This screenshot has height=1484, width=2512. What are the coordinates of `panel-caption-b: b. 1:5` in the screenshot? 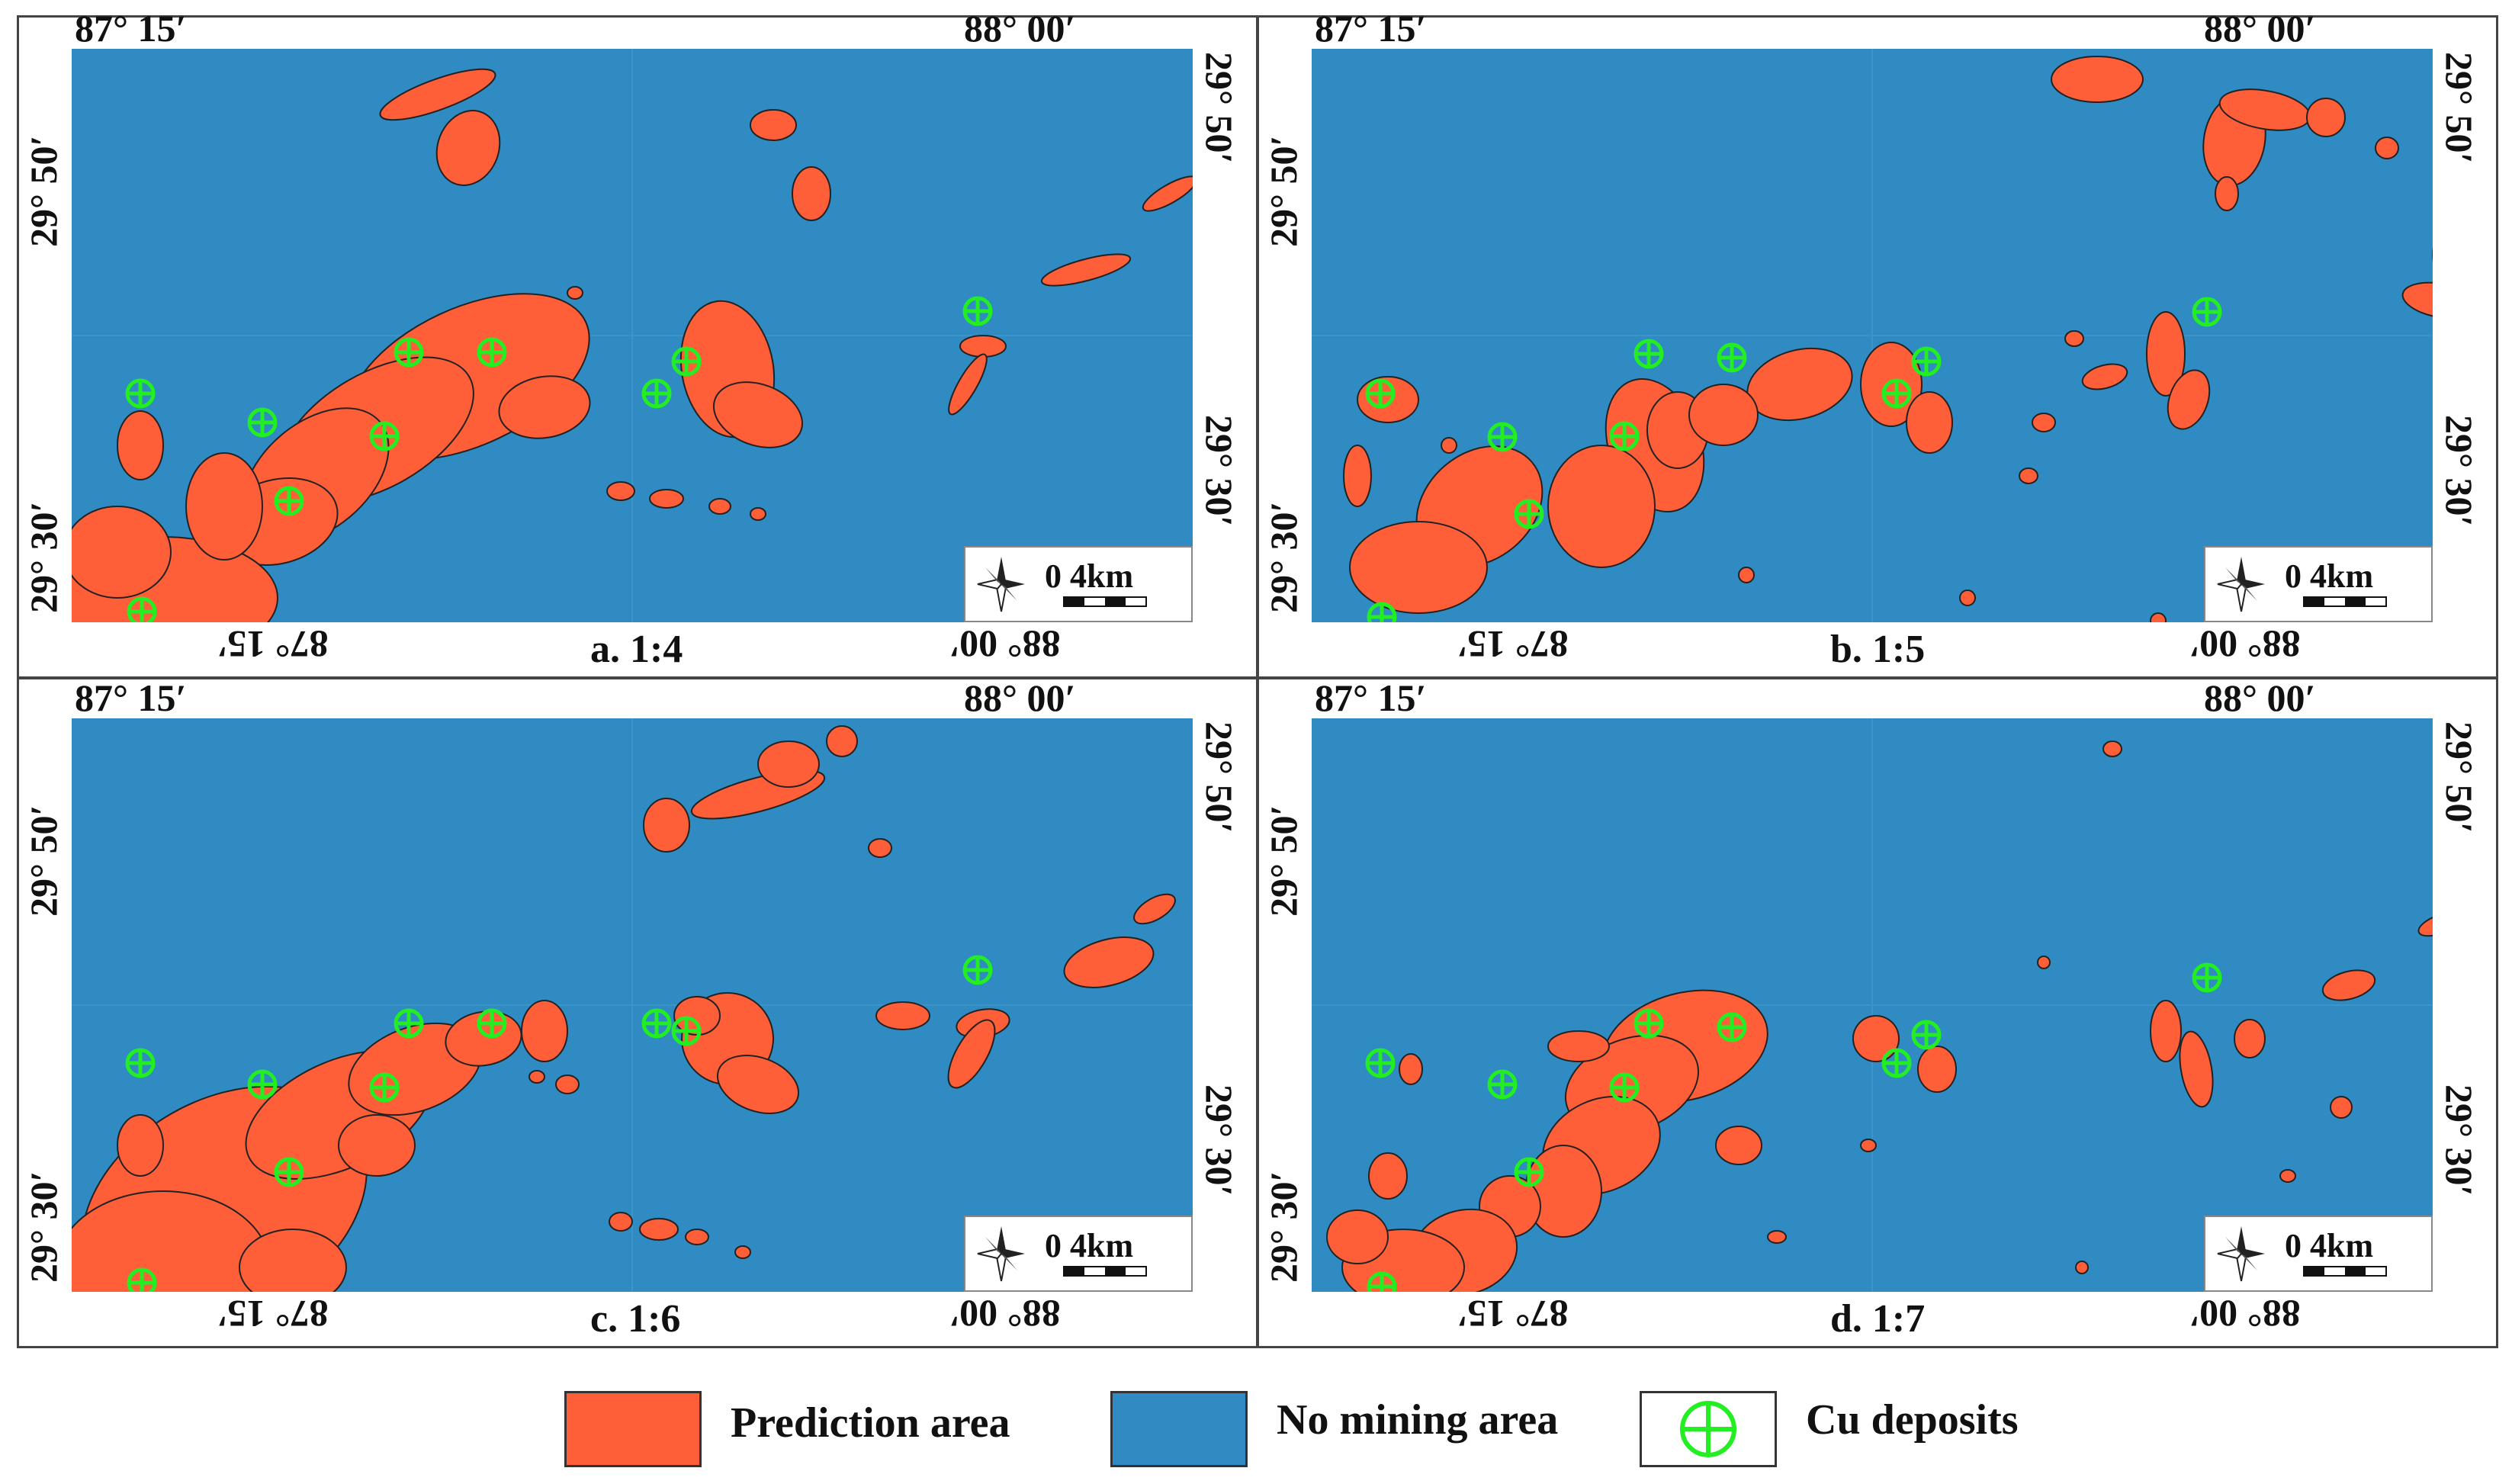 It's located at (1878, 650).